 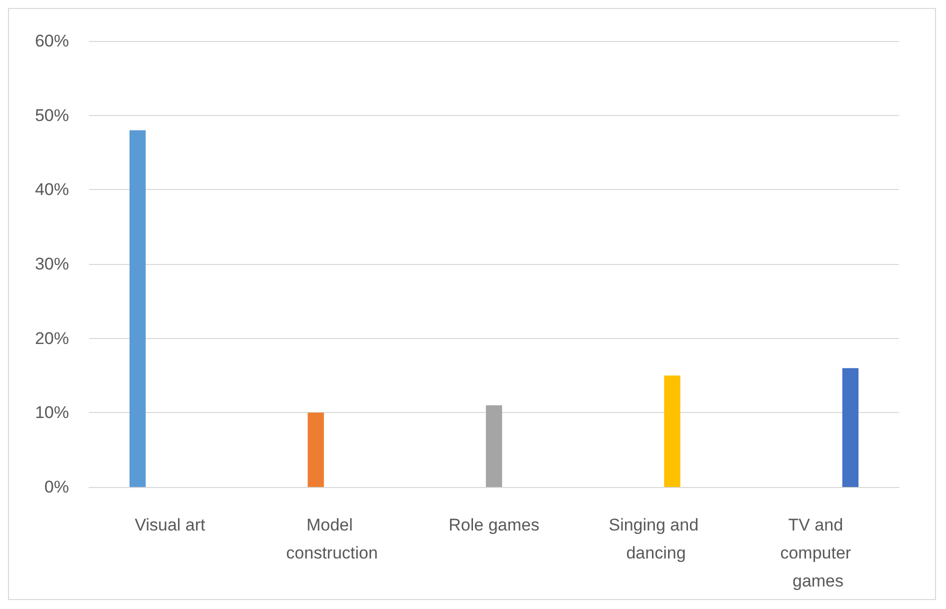 I want to click on y-tick-label: 30%, so click(x=51, y=264).